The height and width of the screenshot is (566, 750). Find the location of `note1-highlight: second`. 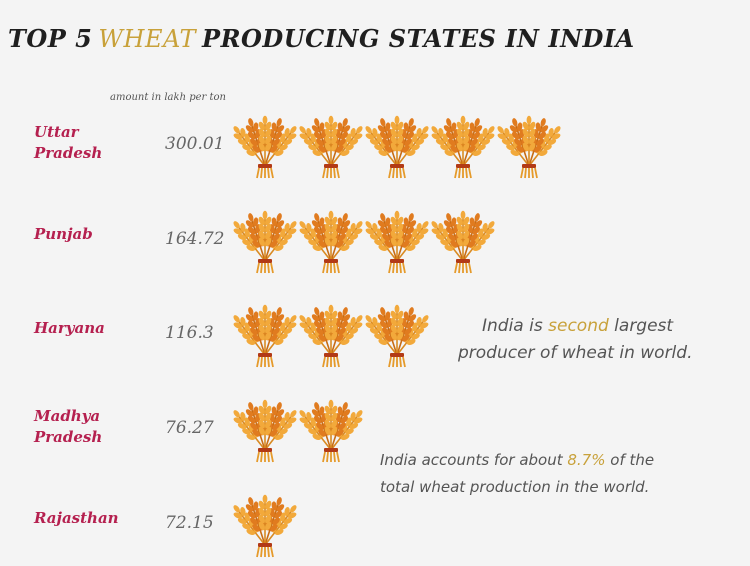

note1-highlight: second is located at coordinates (578, 326).